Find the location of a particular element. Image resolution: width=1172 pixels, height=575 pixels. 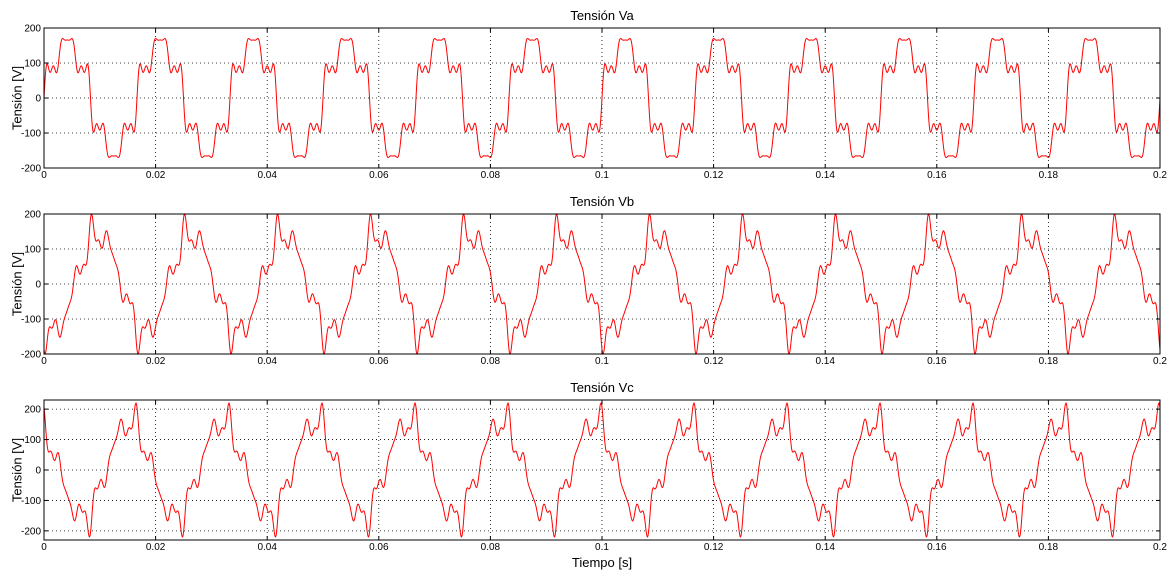

y-axis-label-vb: Tensión [V] is located at coordinates (17, 284).